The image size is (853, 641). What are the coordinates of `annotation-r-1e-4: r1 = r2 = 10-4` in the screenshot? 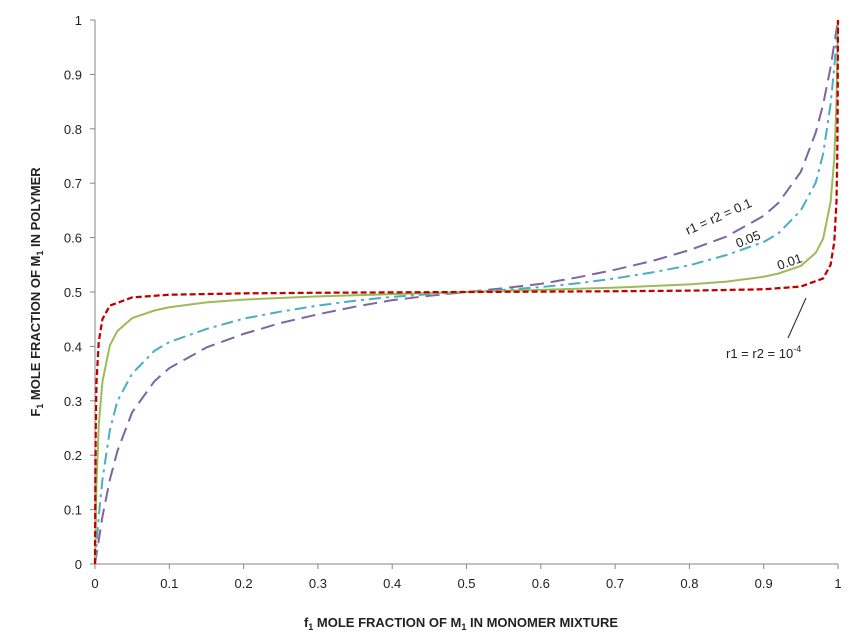 It's located at (763, 352).